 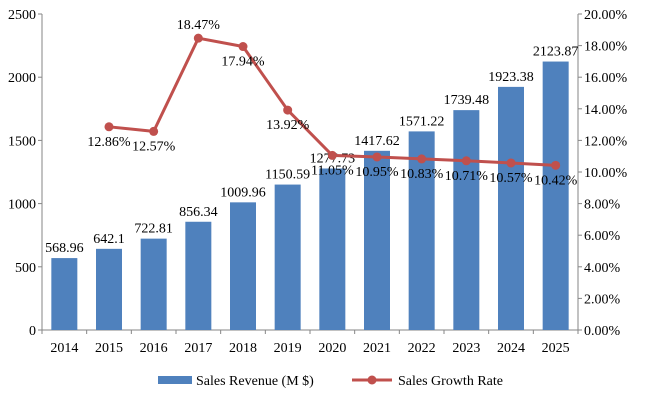 I want to click on bar-2022, so click(x=421, y=230).